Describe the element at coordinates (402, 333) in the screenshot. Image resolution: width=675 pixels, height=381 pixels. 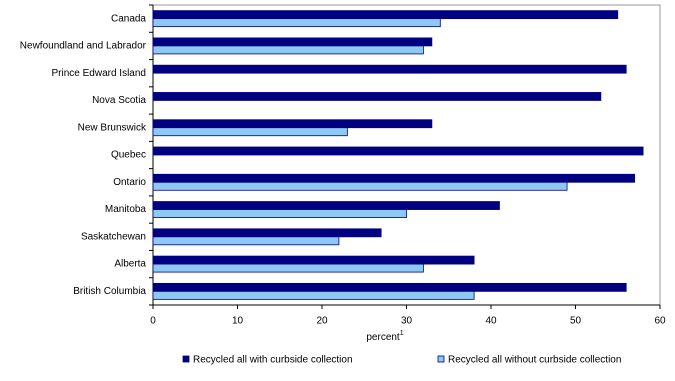
I see `x-axis-label-footnote: 1` at that location.